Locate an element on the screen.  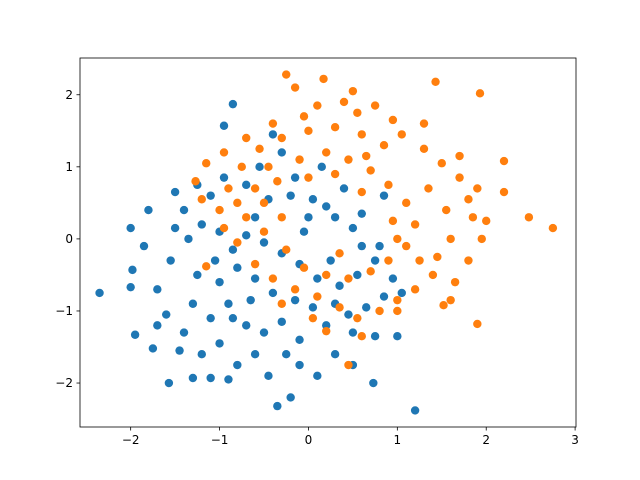
y-tick-label: 1 is located at coordinates (69, 167).